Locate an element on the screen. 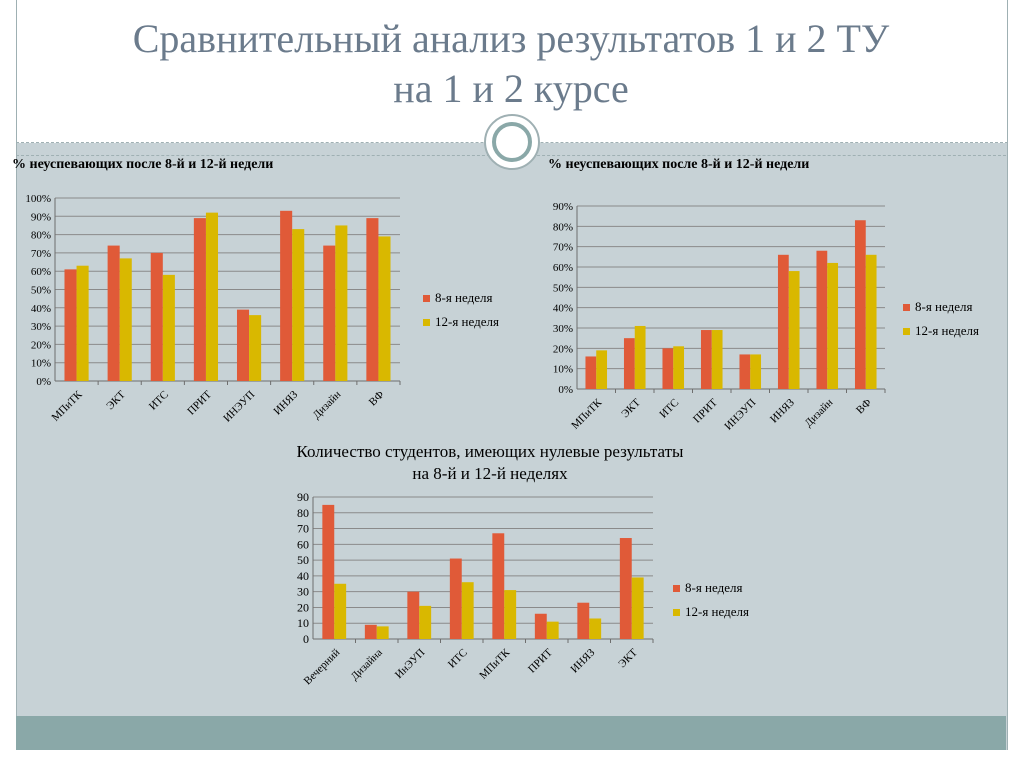  y-tick-label: 30% is located at coordinates (41, 327).